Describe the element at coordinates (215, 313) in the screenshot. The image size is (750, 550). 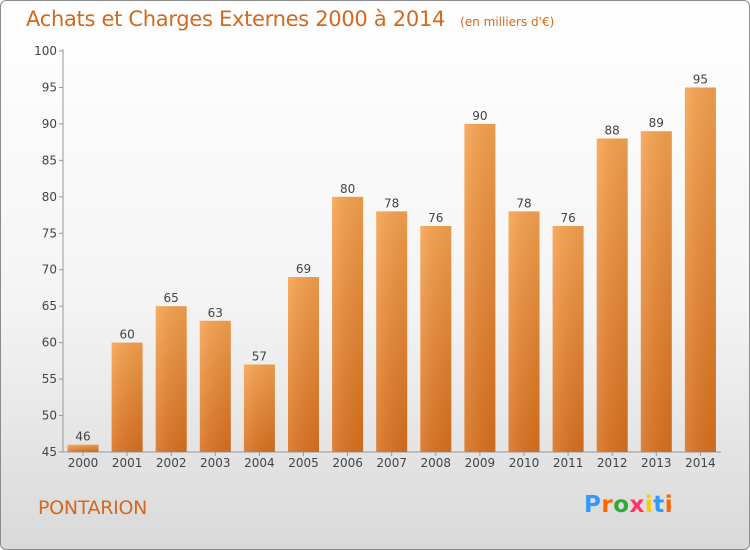
I see `value-label-2003: 63` at that location.